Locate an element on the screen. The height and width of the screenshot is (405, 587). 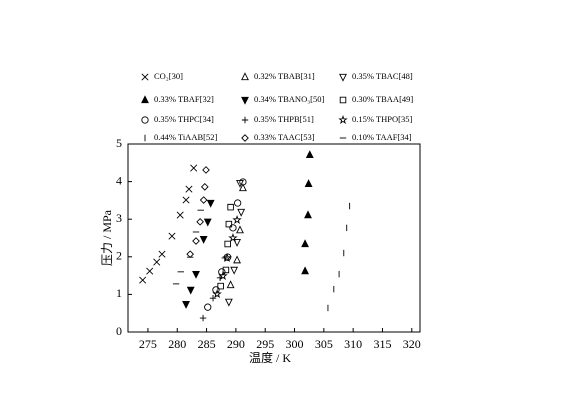
legend-label: 0.35% TBAC[48] is located at coordinates (382, 76).